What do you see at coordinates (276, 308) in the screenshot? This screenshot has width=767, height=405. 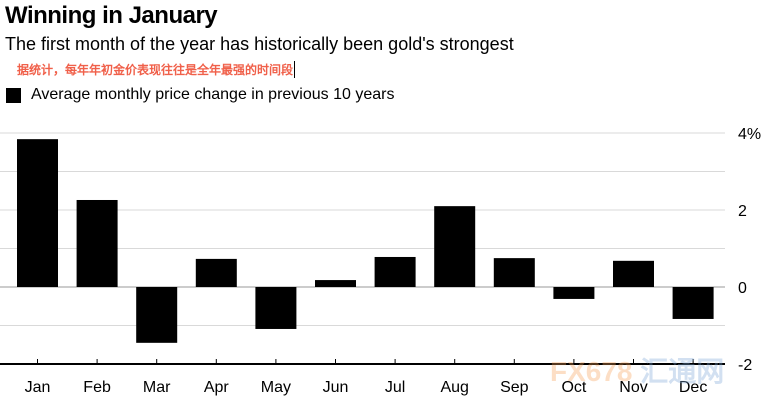 I see `bar-may` at bounding box center [276, 308].